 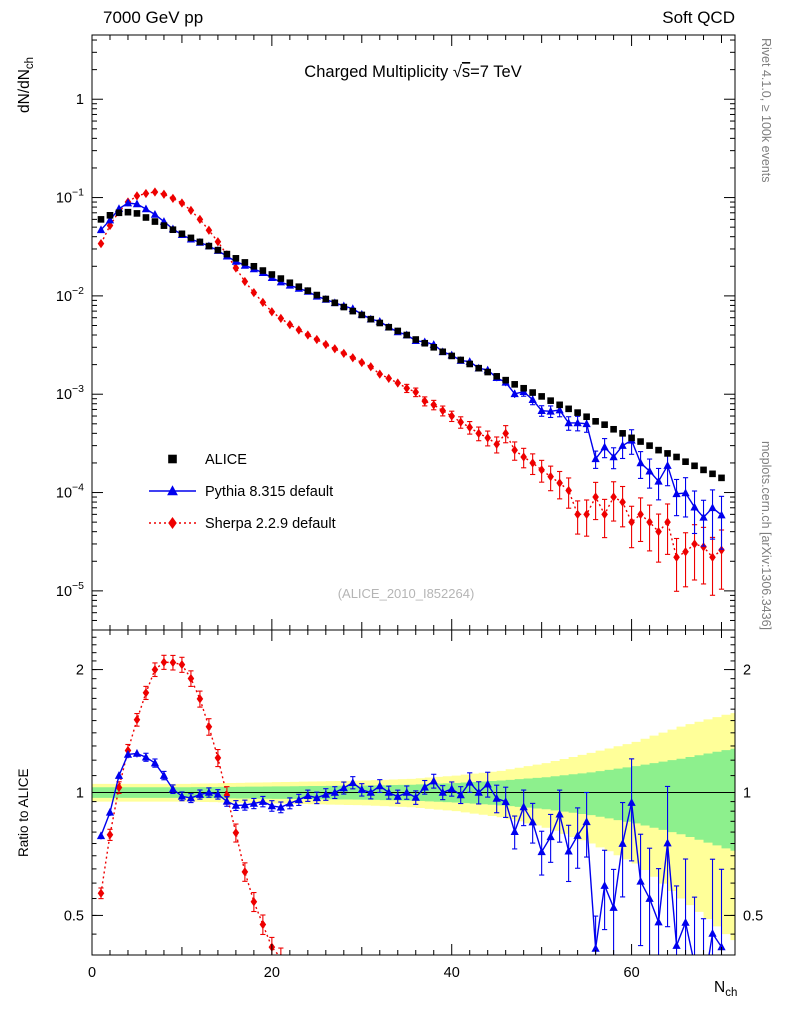 What do you see at coordinates (406, 593) in the screenshot?
I see `analysis-watermark: (ALICE_2010_I852264)` at bounding box center [406, 593].